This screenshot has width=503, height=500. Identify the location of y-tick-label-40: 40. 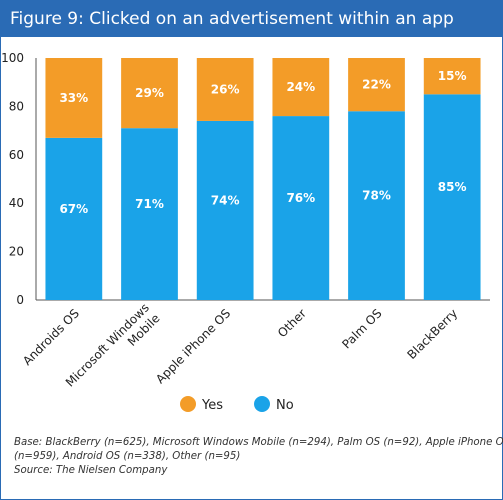
(16, 203).